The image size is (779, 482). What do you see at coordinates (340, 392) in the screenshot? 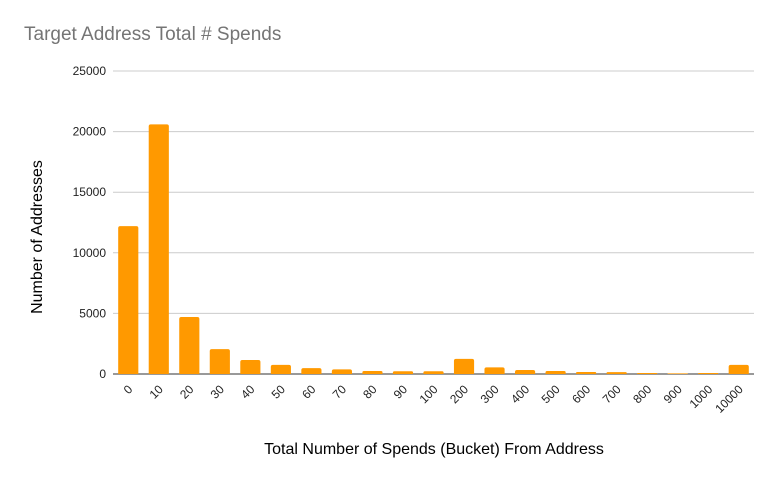
I see `x-tick-label: 70` at bounding box center [340, 392].